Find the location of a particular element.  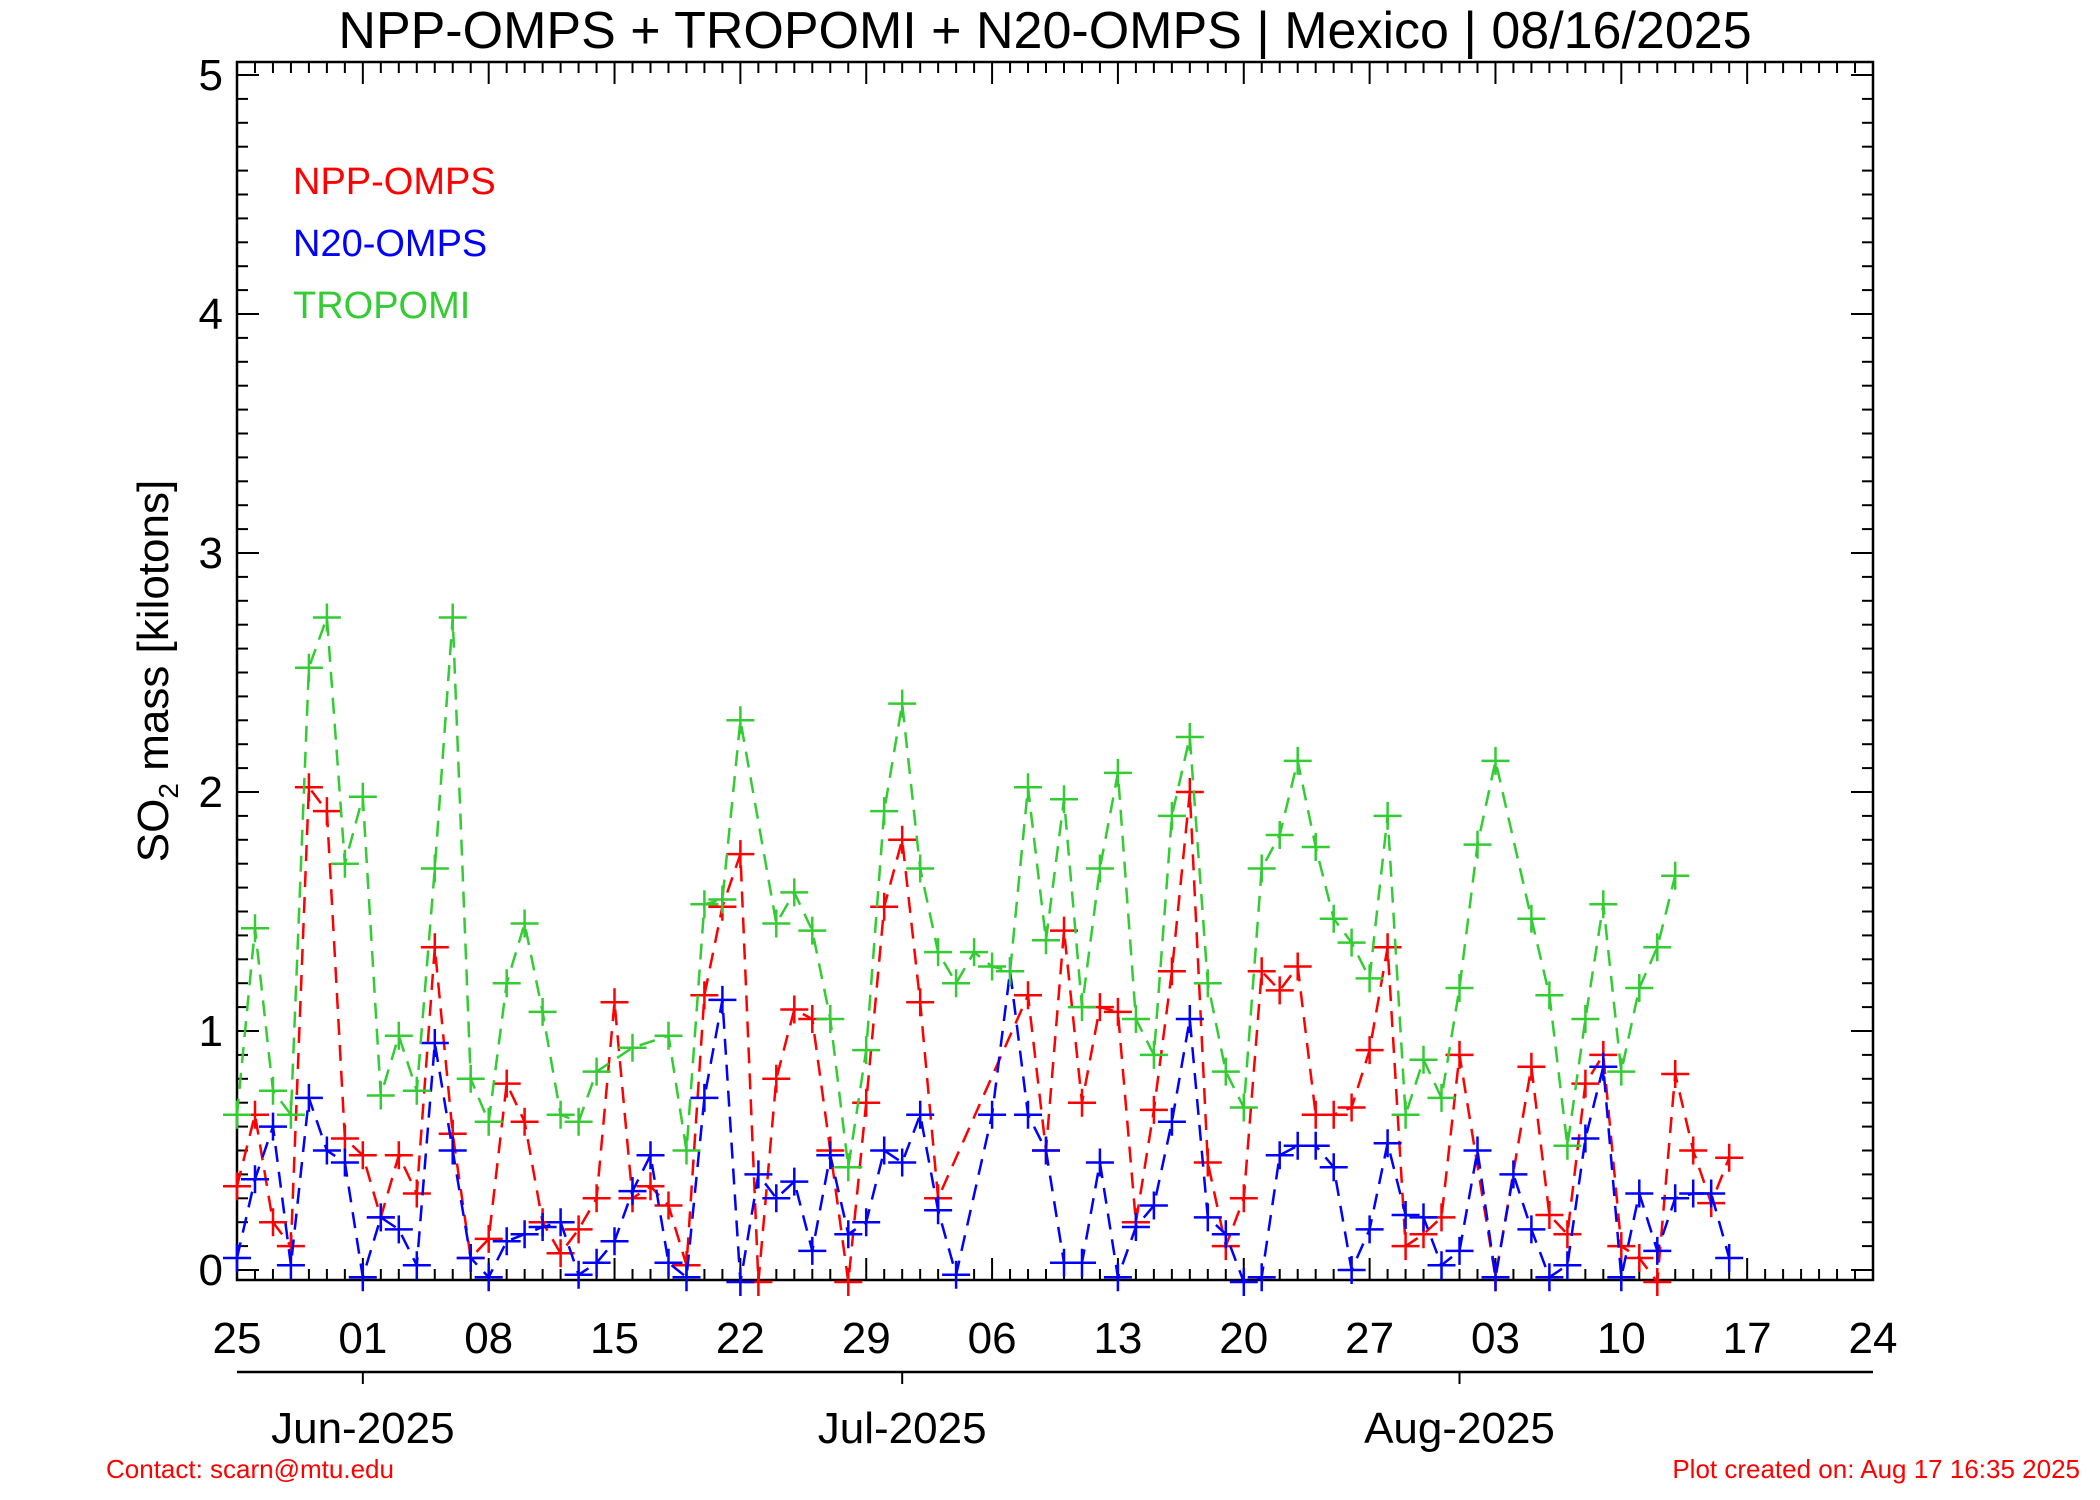

x-tick-label: 22 is located at coordinates (740, 1338).